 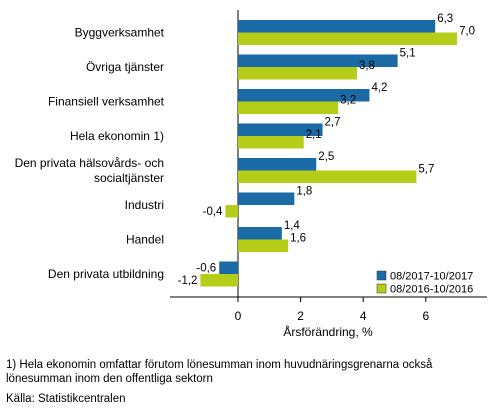 What do you see at coordinates (188, 281) in the screenshot?
I see `data-label: -1,2` at bounding box center [188, 281].